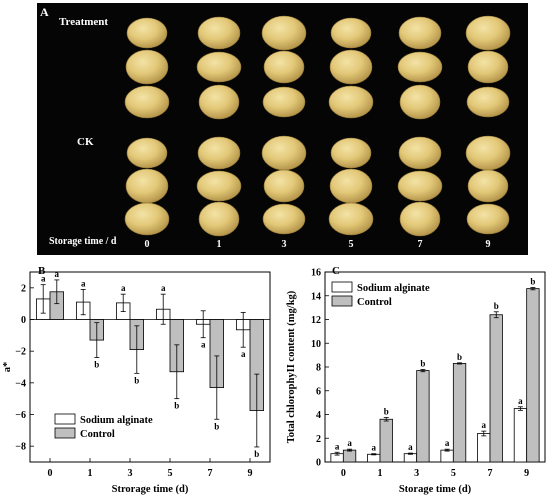 This screenshot has height=498, width=550. What do you see at coordinates (316, 273) in the screenshot?
I see `y-tick-label: 16` at bounding box center [316, 273].